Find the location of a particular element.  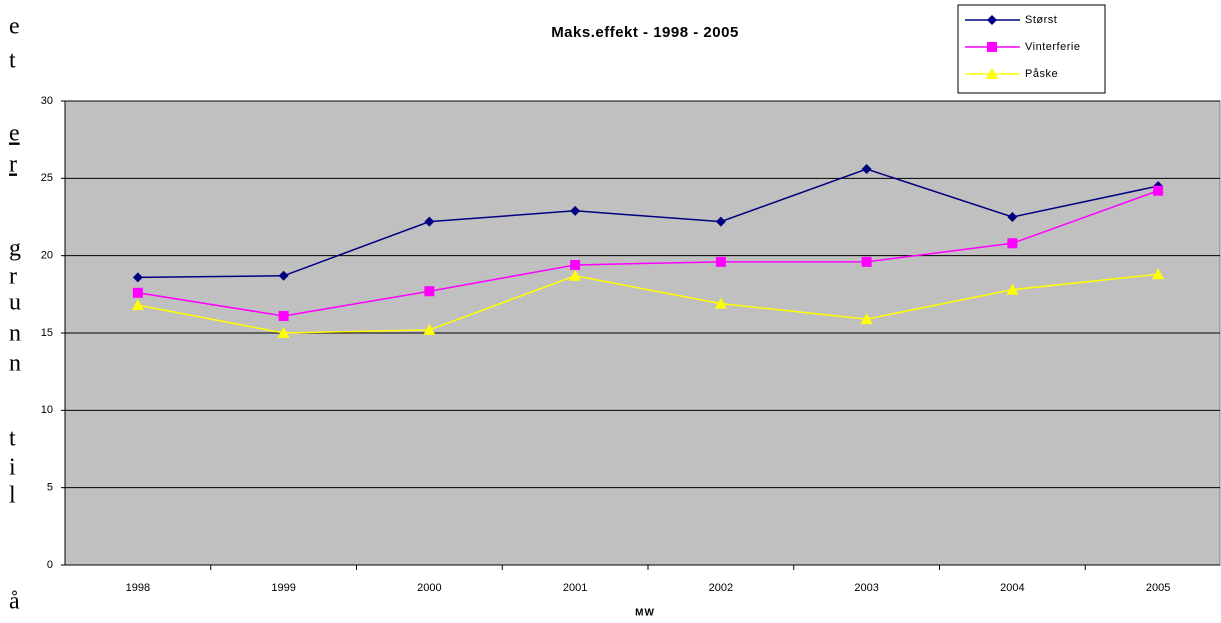

y-tick-label: 25 is located at coordinates (47, 178).